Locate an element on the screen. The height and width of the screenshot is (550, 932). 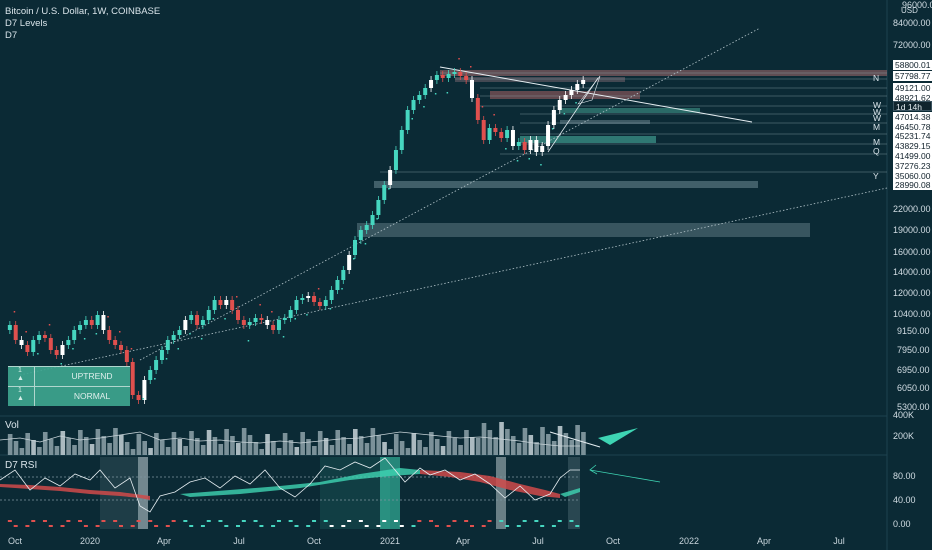
time-tick: 2021 is located at coordinates (390, 541).